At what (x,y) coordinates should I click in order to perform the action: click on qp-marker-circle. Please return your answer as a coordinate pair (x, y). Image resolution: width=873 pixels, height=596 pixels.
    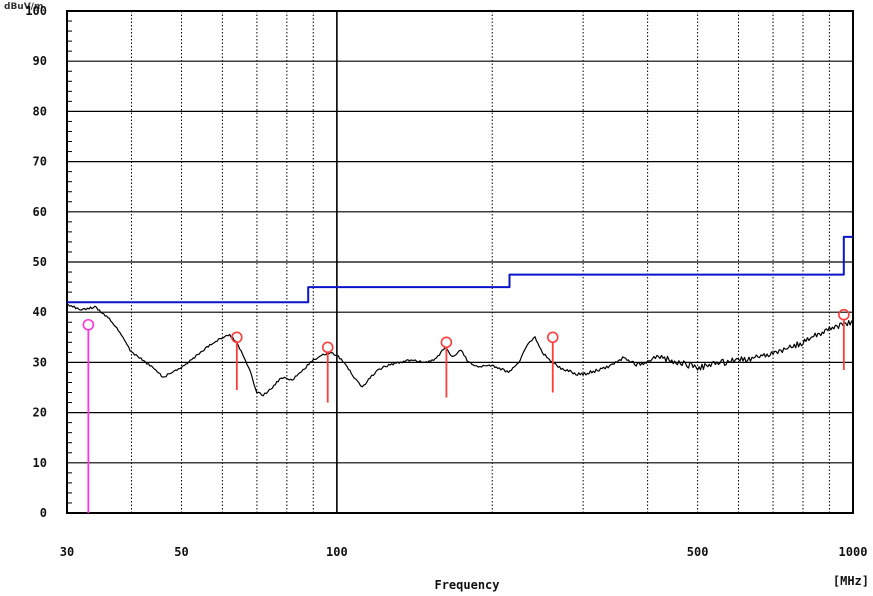
    Looking at the image, I should click on (88, 324).